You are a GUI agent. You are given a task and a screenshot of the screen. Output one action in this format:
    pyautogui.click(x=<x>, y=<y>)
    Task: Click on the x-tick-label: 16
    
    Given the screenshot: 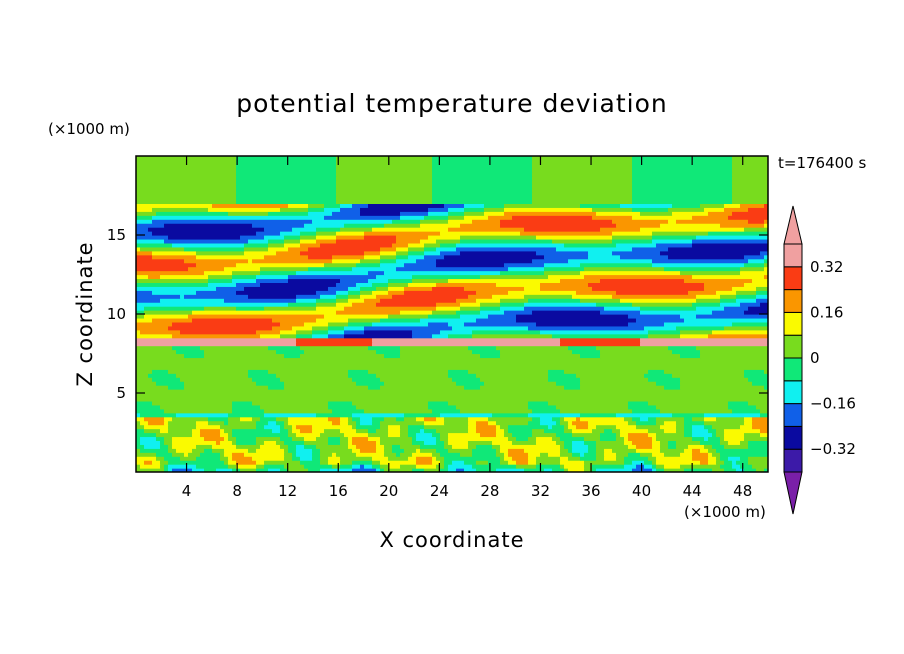 What is the action you would take?
    pyautogui.click(x=338, y=491)
    